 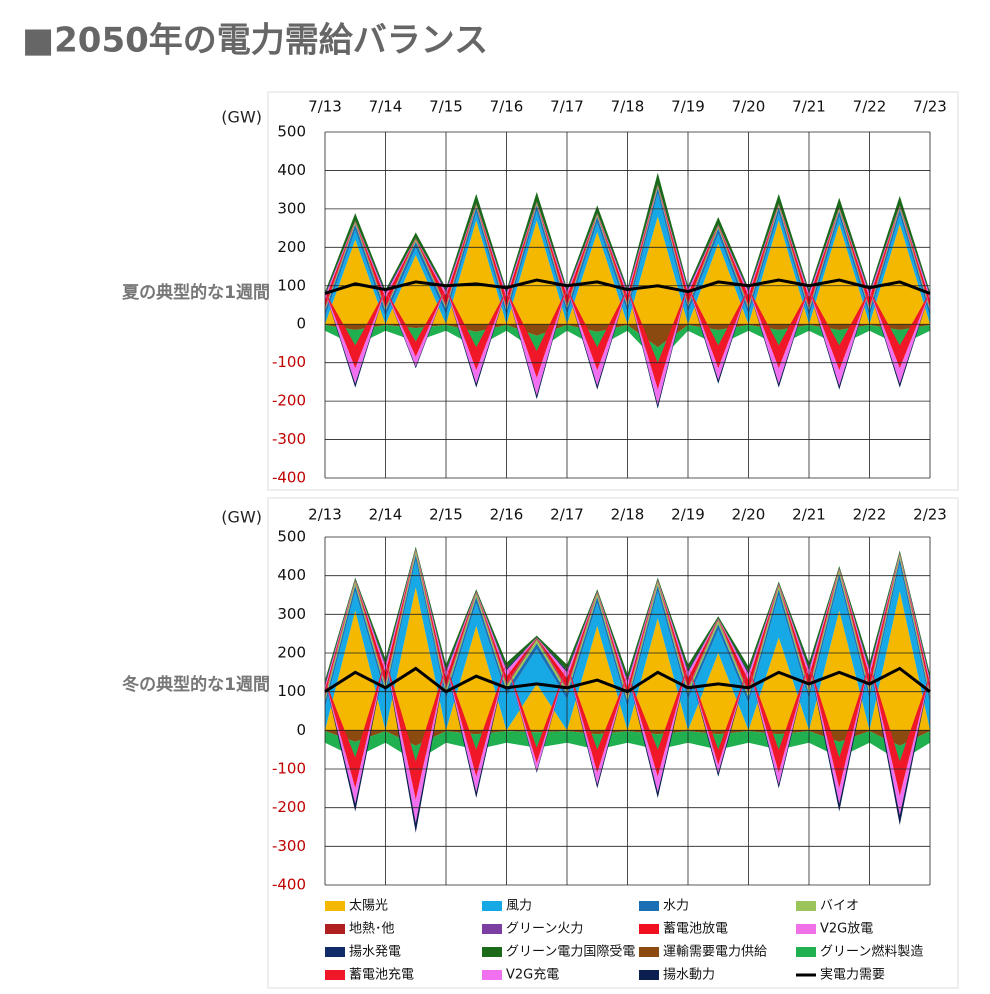 I want to click on legend-label: グリーン燃料製造, so click(x=871, y=952).